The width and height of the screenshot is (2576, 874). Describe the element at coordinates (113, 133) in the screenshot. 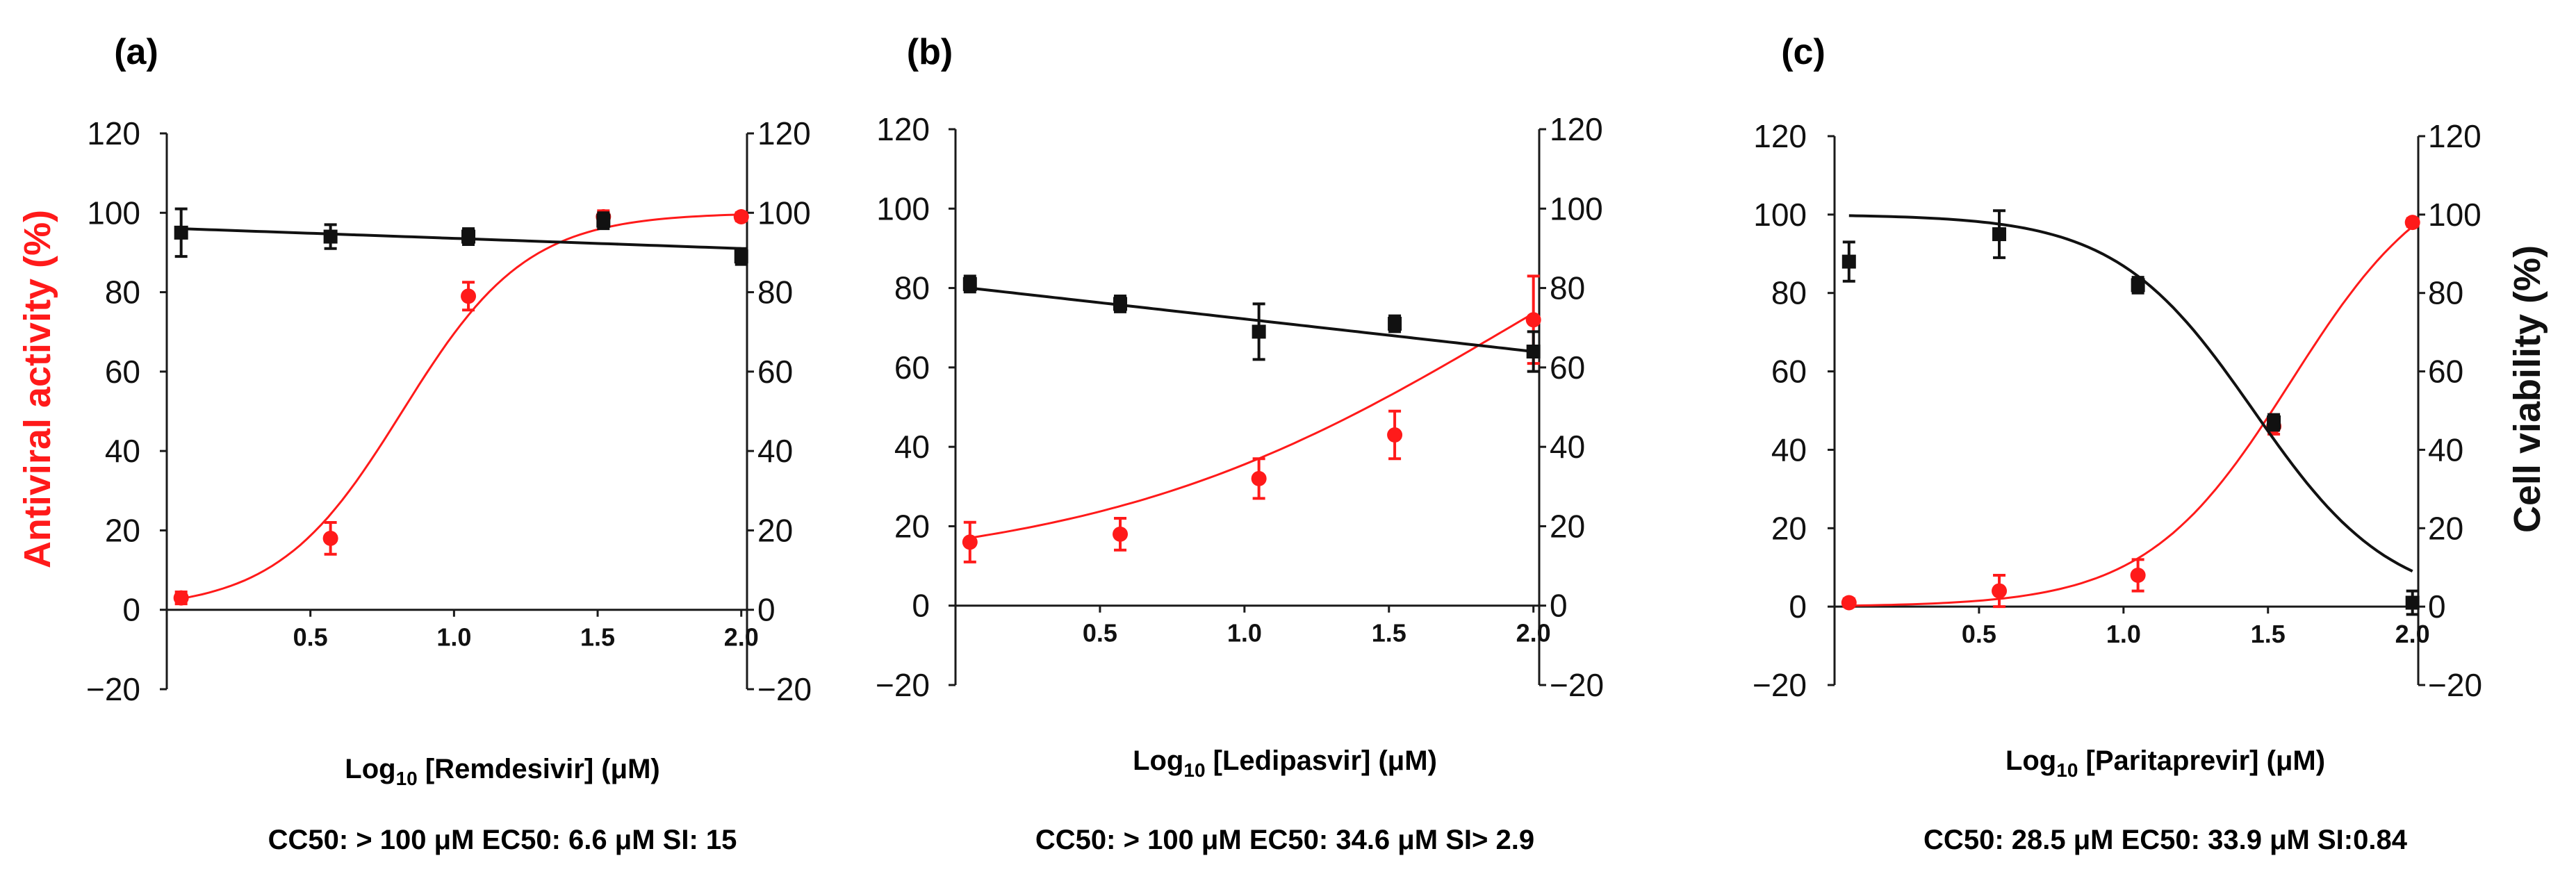

I see `panel-a-ytick-label-left: 120` at that location.